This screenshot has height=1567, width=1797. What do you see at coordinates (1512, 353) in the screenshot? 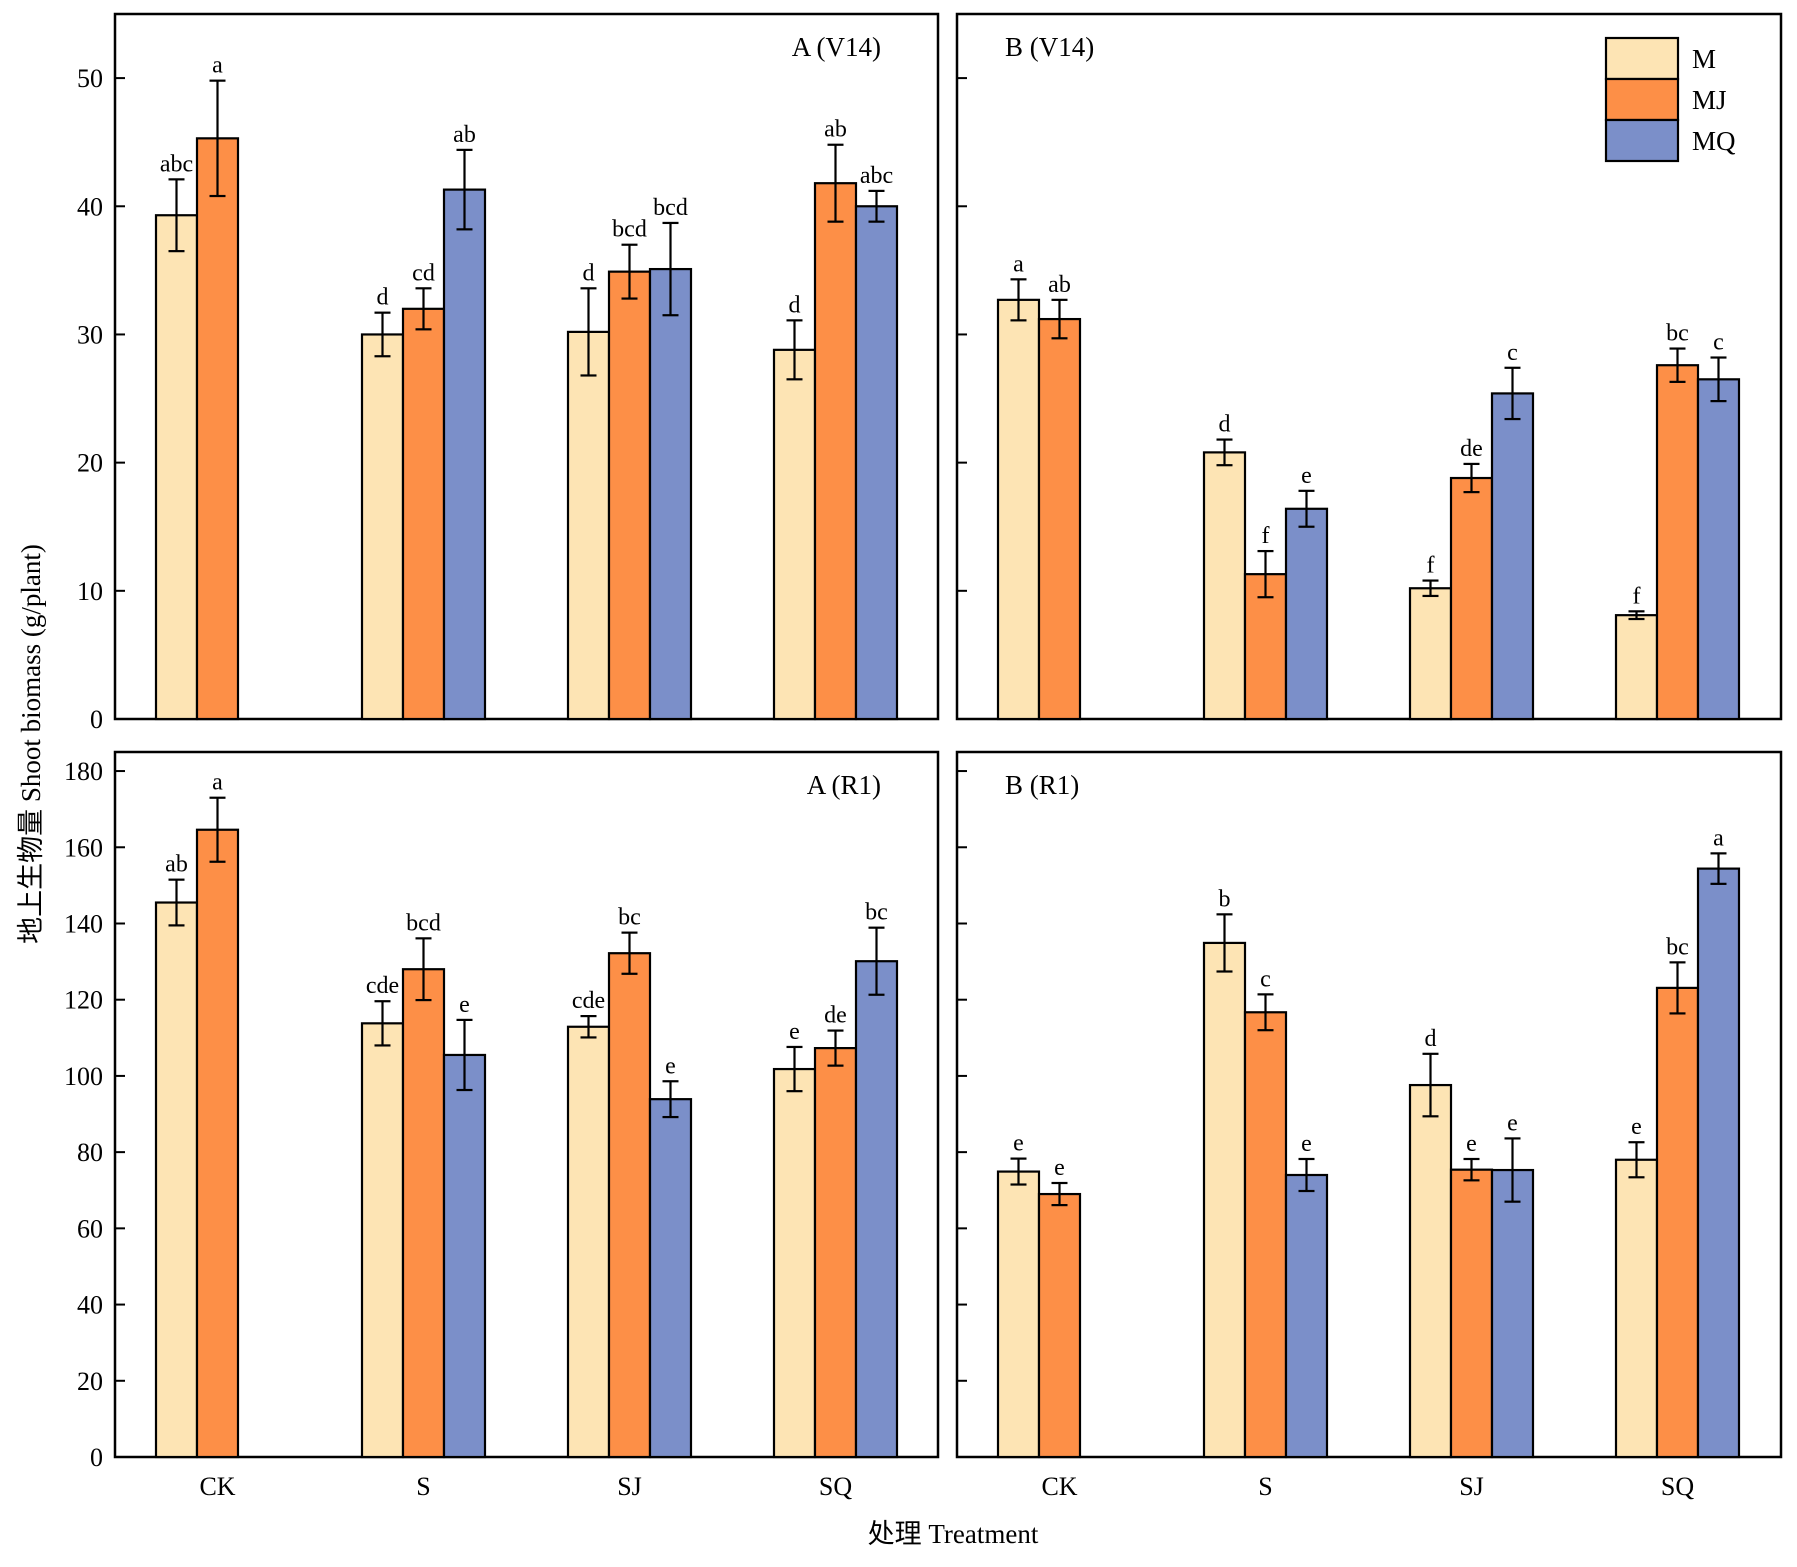
I see `significance-label: c` at bounding box center [1512, 353].